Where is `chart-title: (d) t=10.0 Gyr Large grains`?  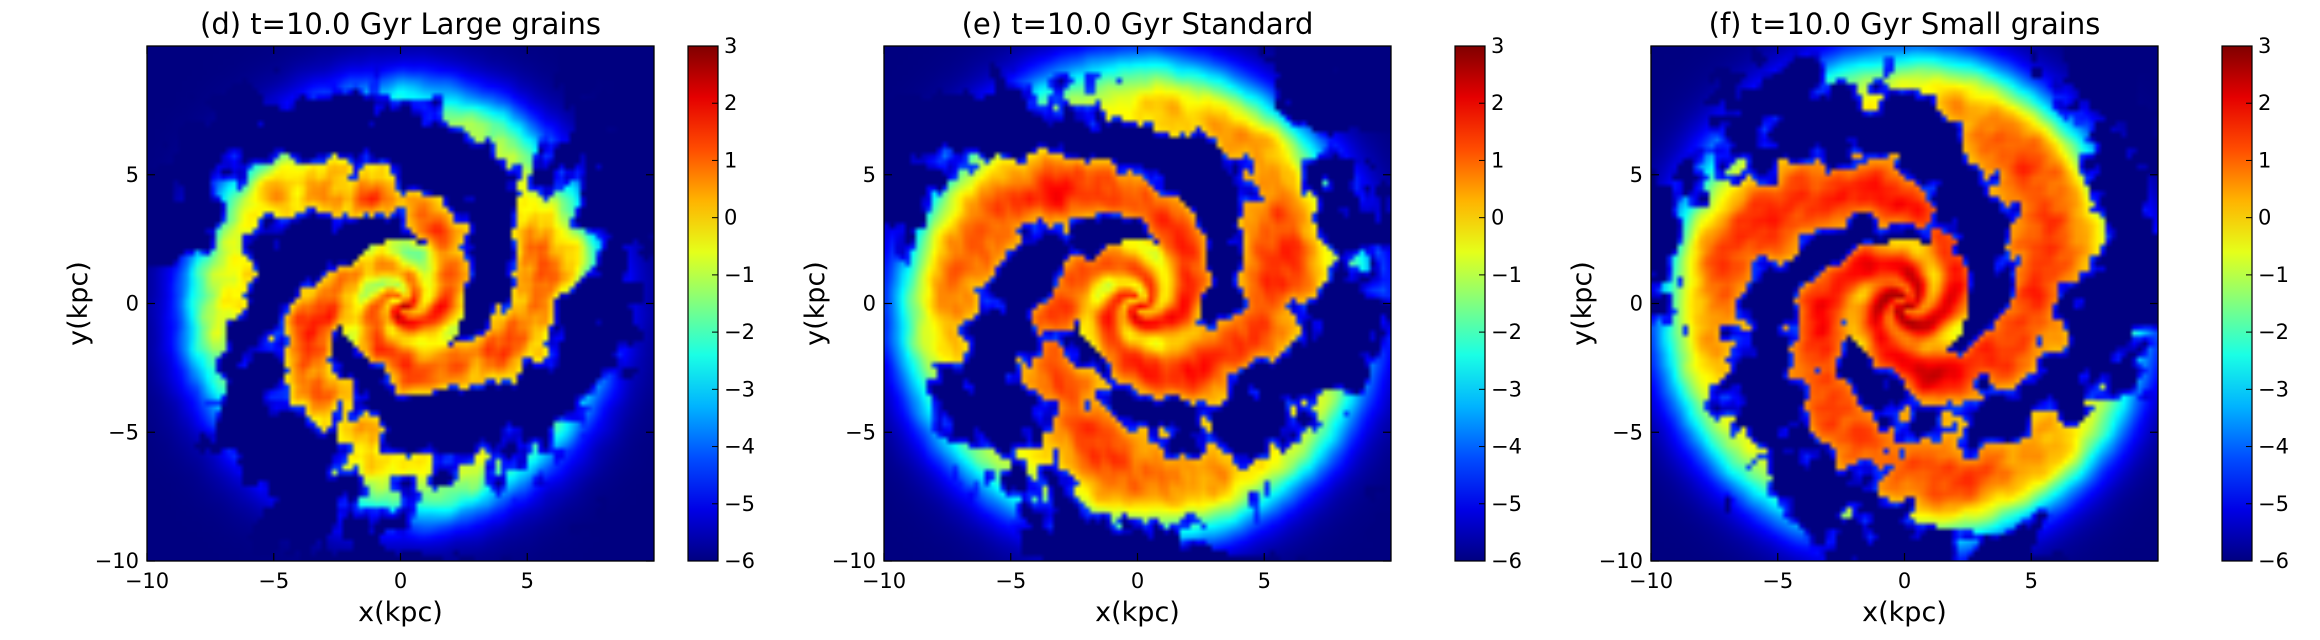 chart-title: (d) t=10.0 Gyr Large grains is located at coordinates (400, 24).